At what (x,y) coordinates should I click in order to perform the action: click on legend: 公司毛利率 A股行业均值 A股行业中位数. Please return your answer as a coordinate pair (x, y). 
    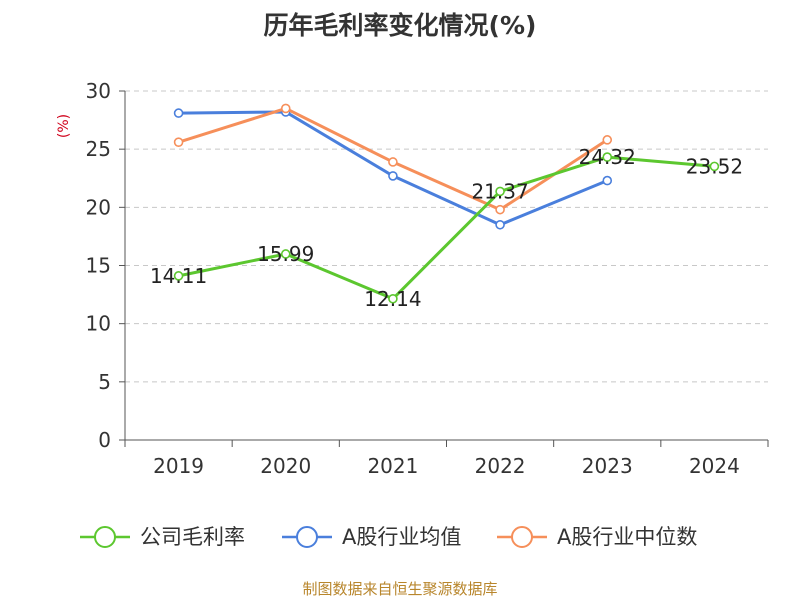
    Looking at the image, I should click on (388, 537).